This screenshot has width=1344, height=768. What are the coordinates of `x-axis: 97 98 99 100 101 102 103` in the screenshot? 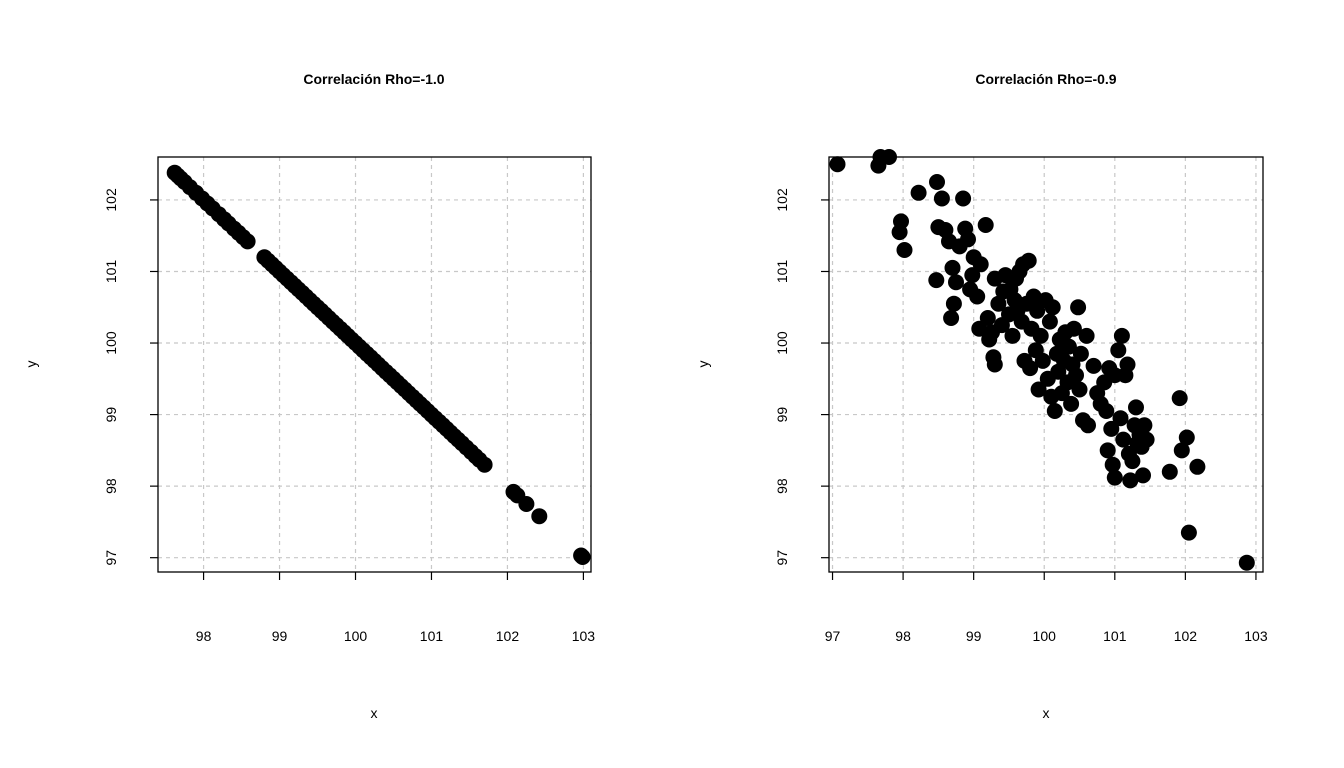 It's located at (1046, 608).